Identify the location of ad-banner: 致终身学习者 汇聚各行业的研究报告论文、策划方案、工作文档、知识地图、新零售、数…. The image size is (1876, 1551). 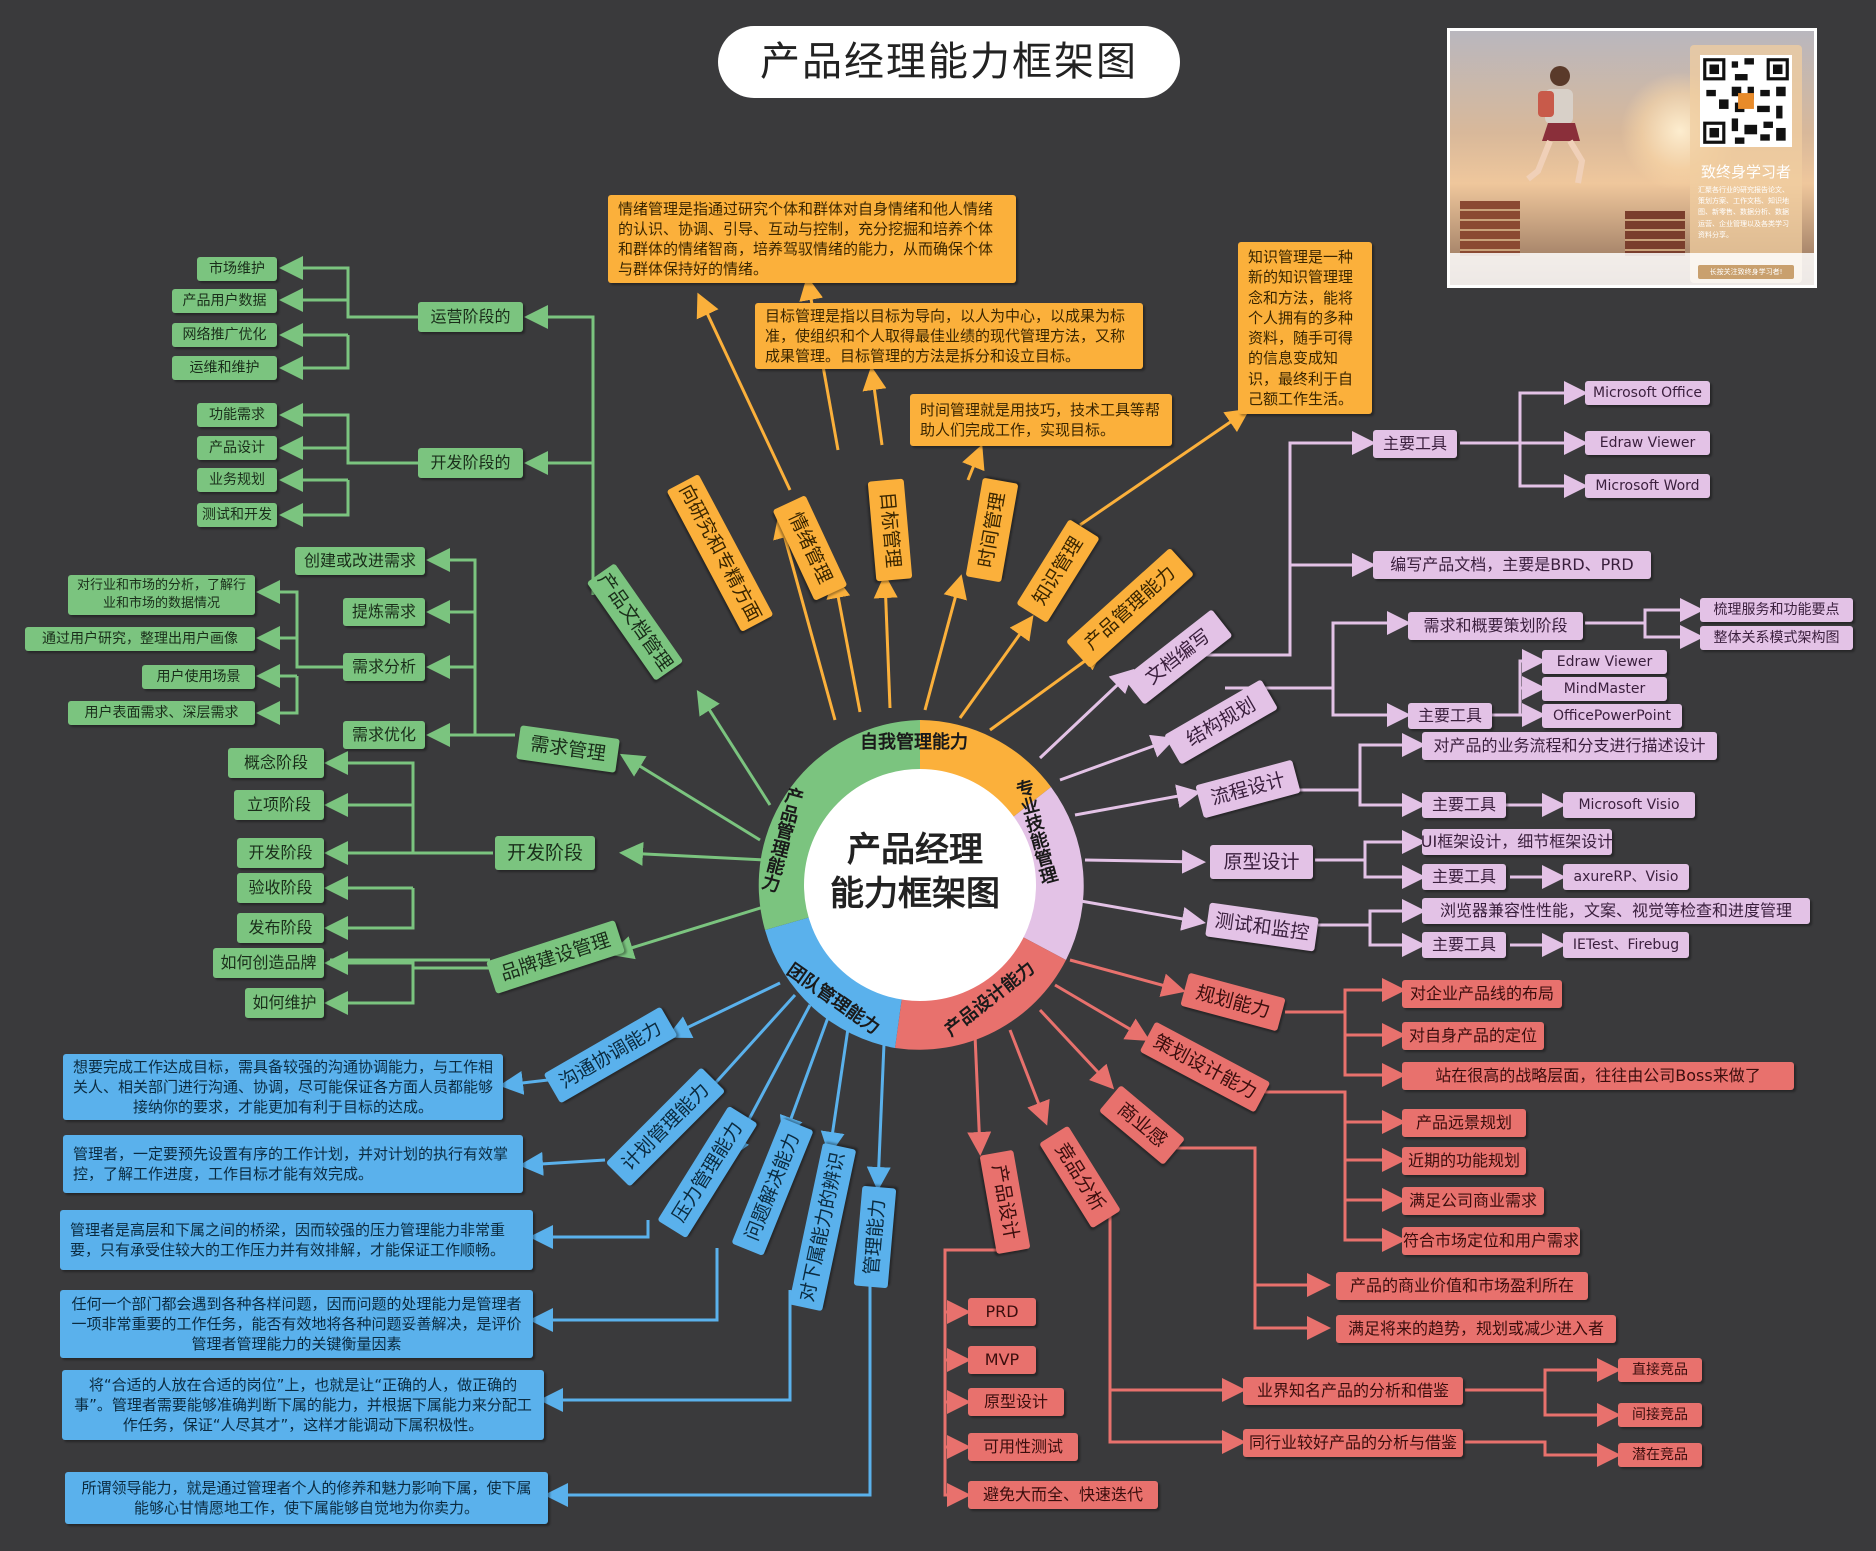
(1632, 158).